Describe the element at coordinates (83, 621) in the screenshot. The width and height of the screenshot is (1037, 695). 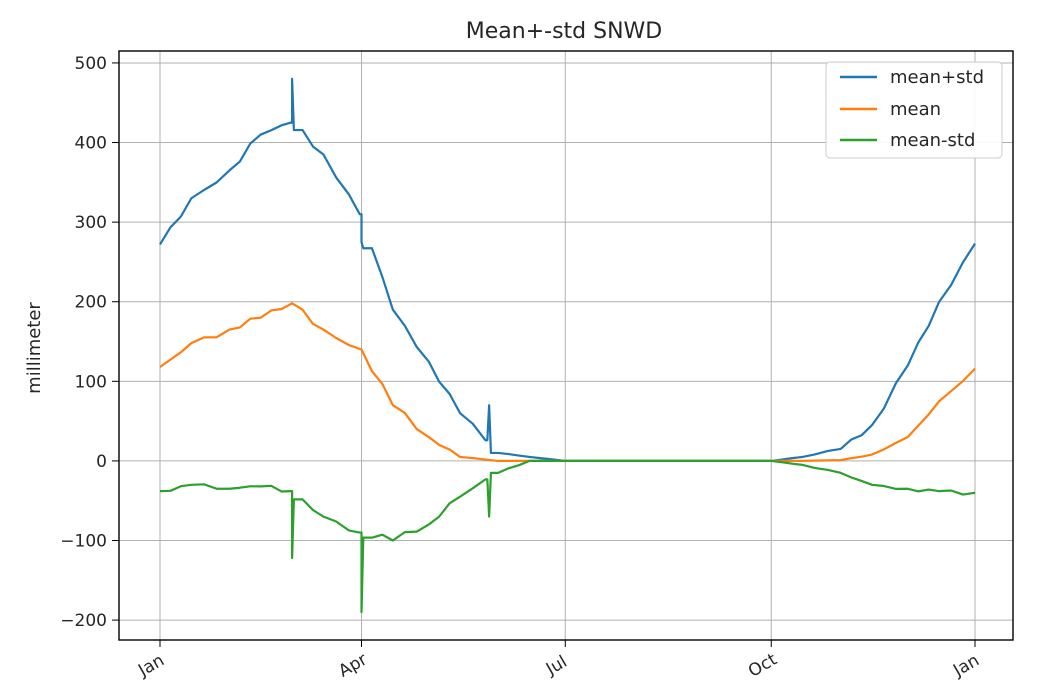
I see `y-tick-label: −200` at that location.